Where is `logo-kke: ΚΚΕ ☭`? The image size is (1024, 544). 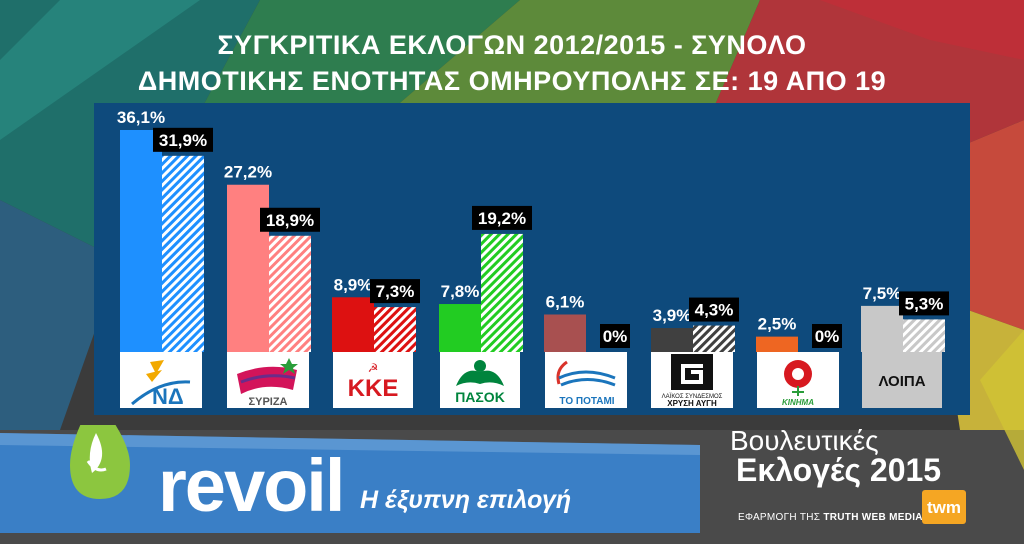 logo-kke: ΚΚΕ ☭ is located at coordinates (373, 380).